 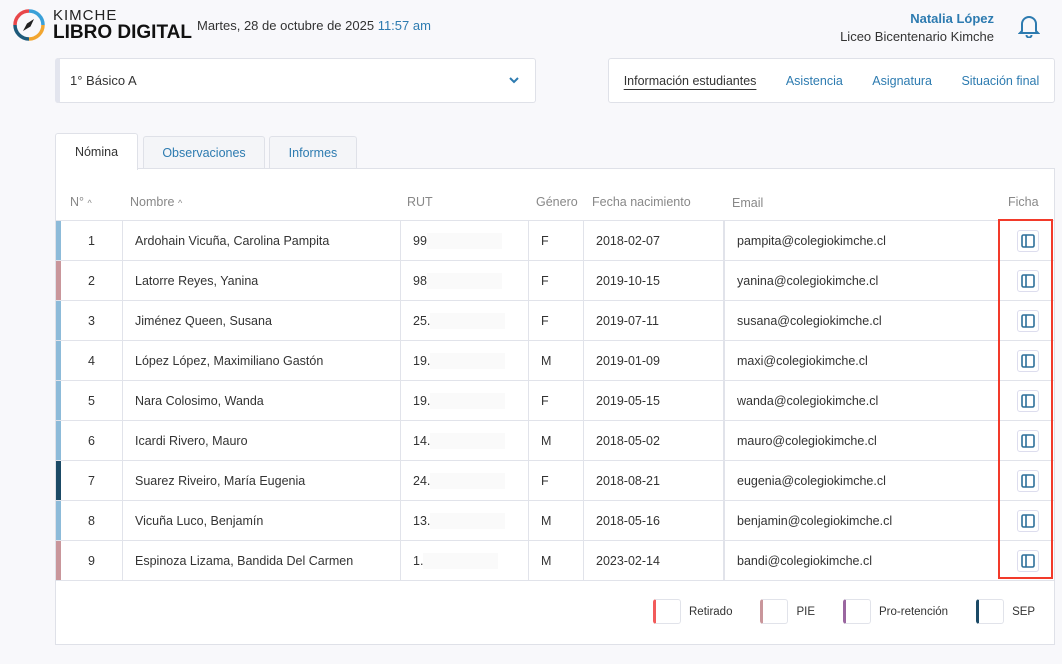 I want to click on legend-item: PIE, so click(x=787, y=611).